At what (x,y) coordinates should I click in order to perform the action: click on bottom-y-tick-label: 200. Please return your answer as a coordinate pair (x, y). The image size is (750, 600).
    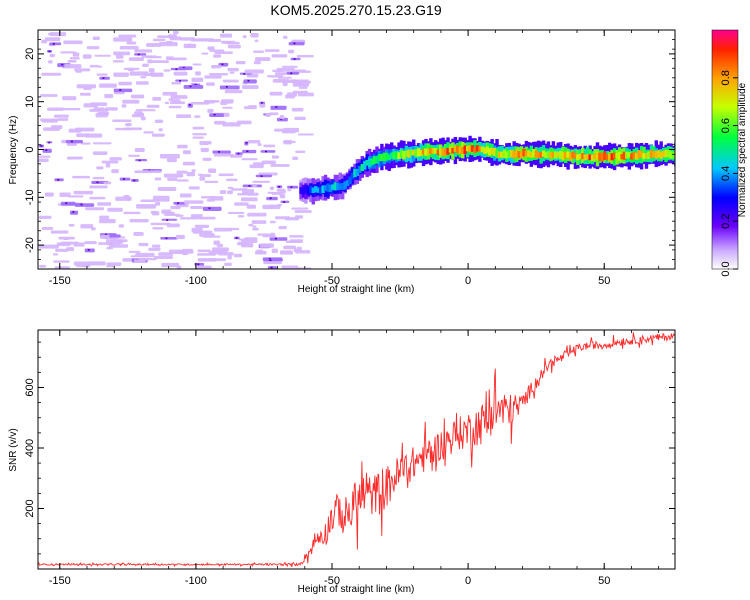
    Looking at the image, I should click on (30, 508).